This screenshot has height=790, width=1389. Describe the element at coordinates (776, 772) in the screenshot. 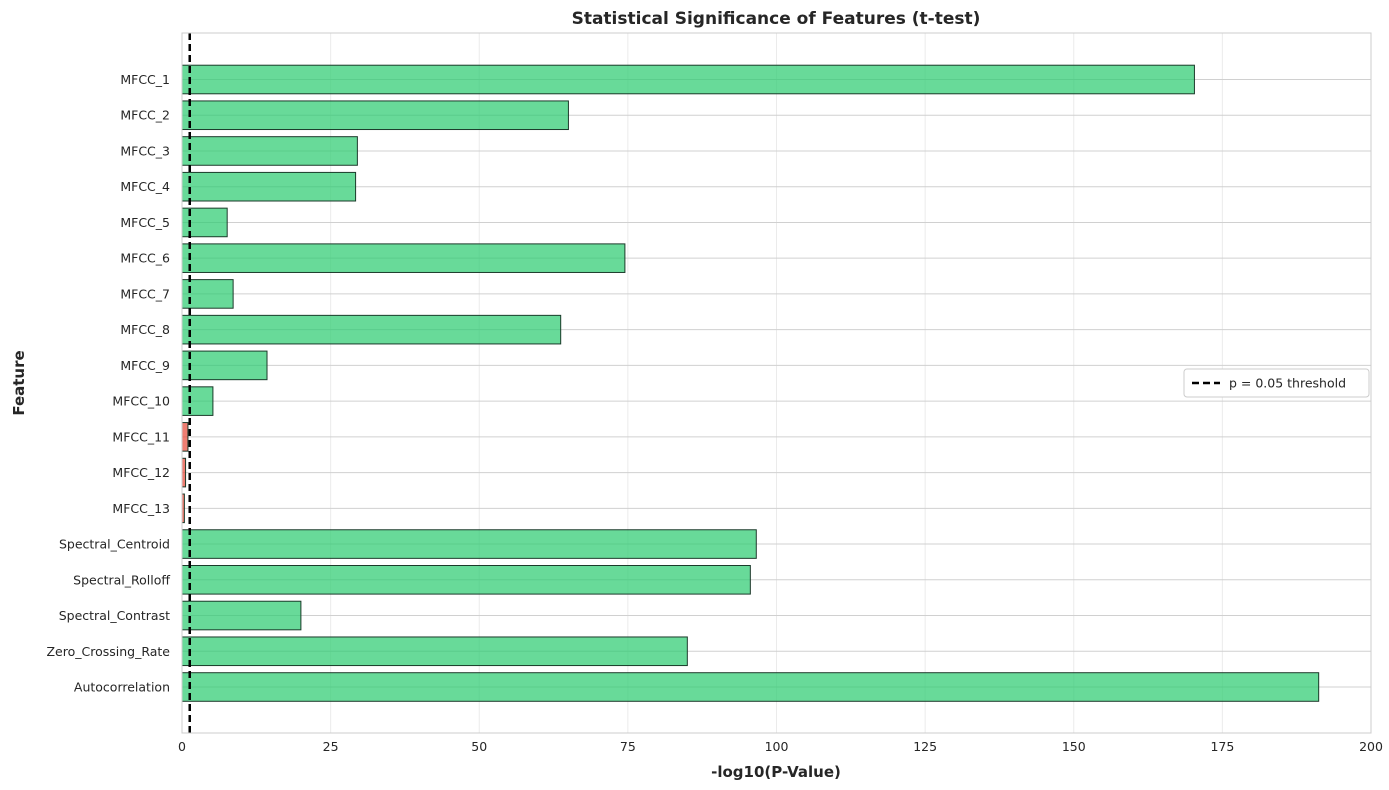

I see `x-axis-title: -log10(P-Value)` at that location.